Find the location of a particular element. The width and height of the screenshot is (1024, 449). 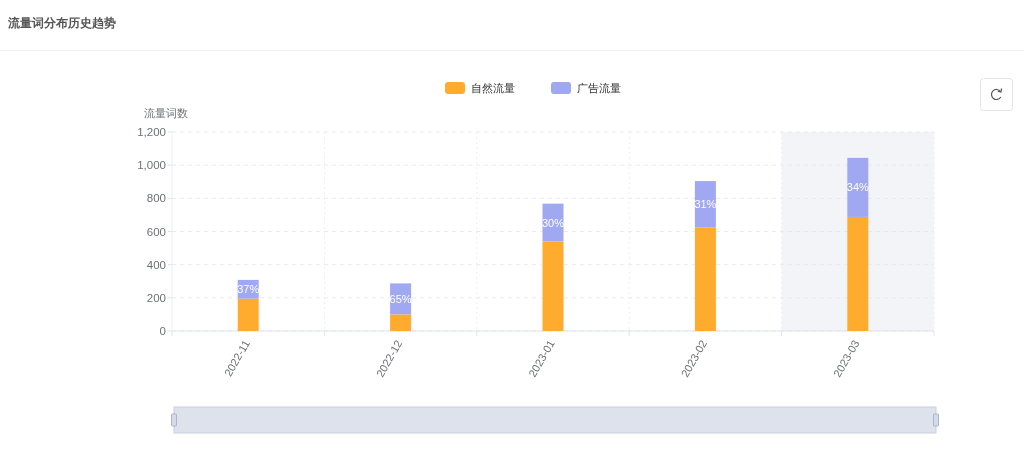

y-tick-label: 1,000 is located at coordinates (151, 165).